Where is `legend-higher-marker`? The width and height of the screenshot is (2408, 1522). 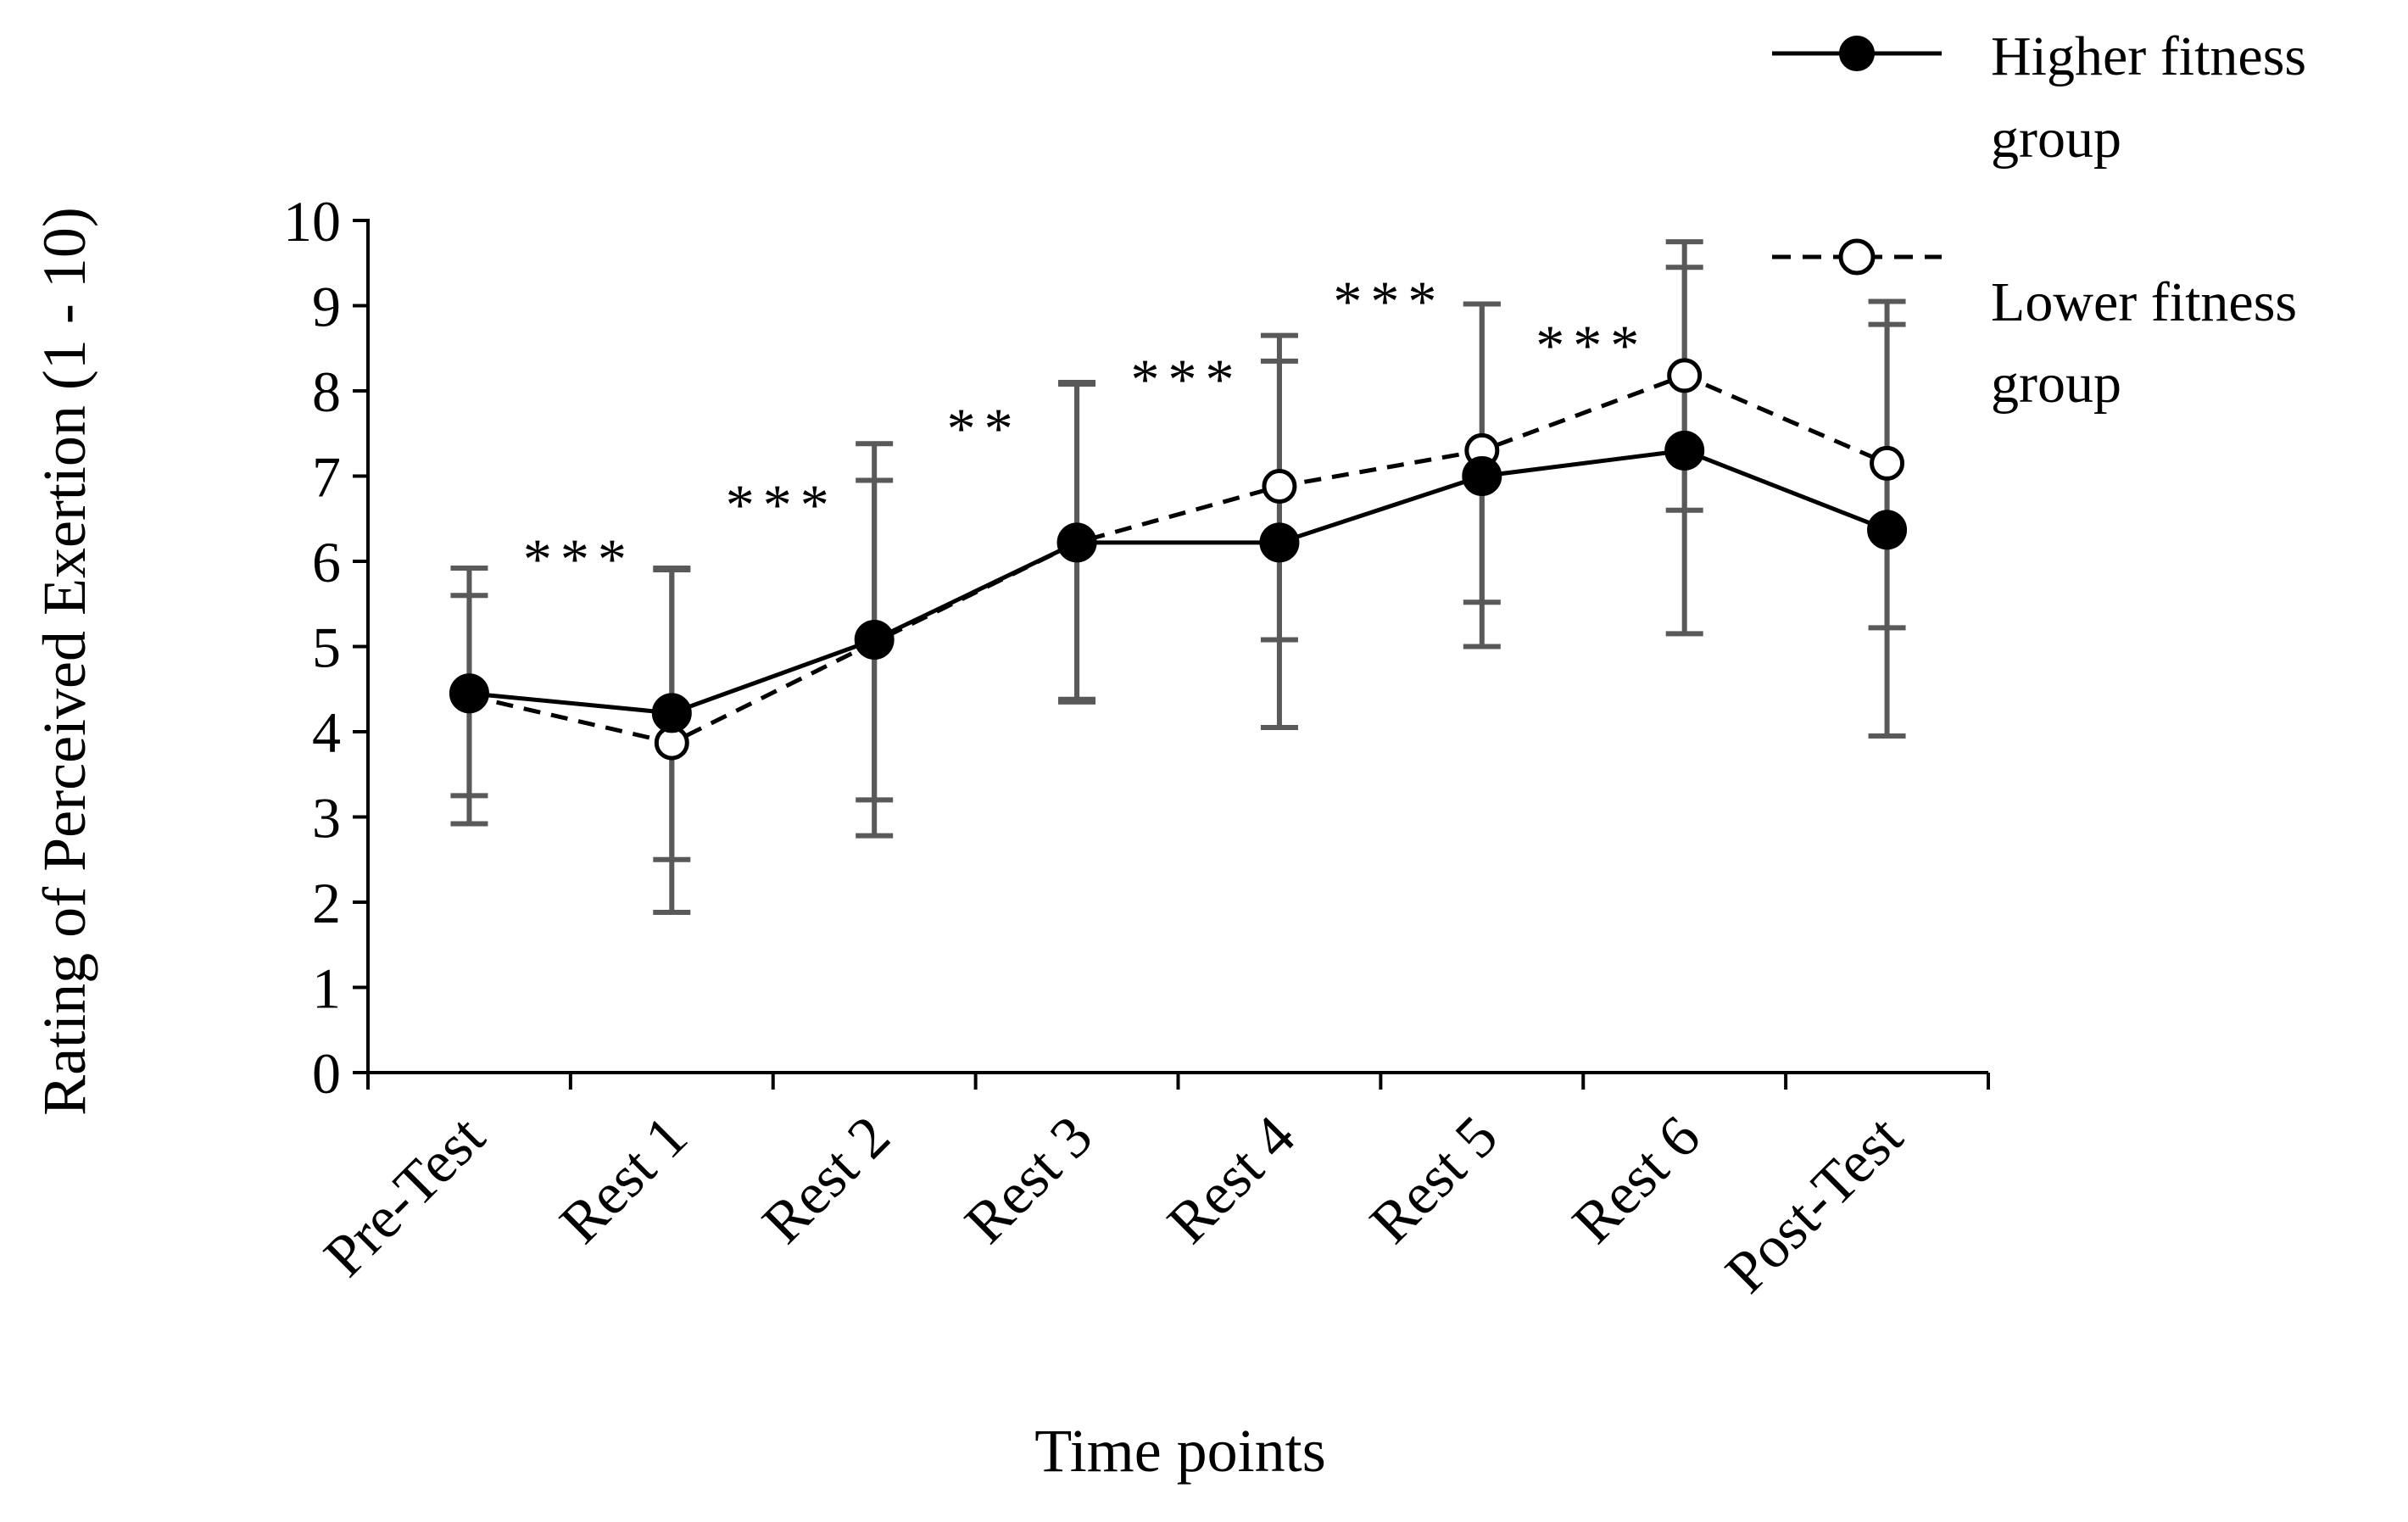
legend-higher-marker is located at coordinates (1857, 53).